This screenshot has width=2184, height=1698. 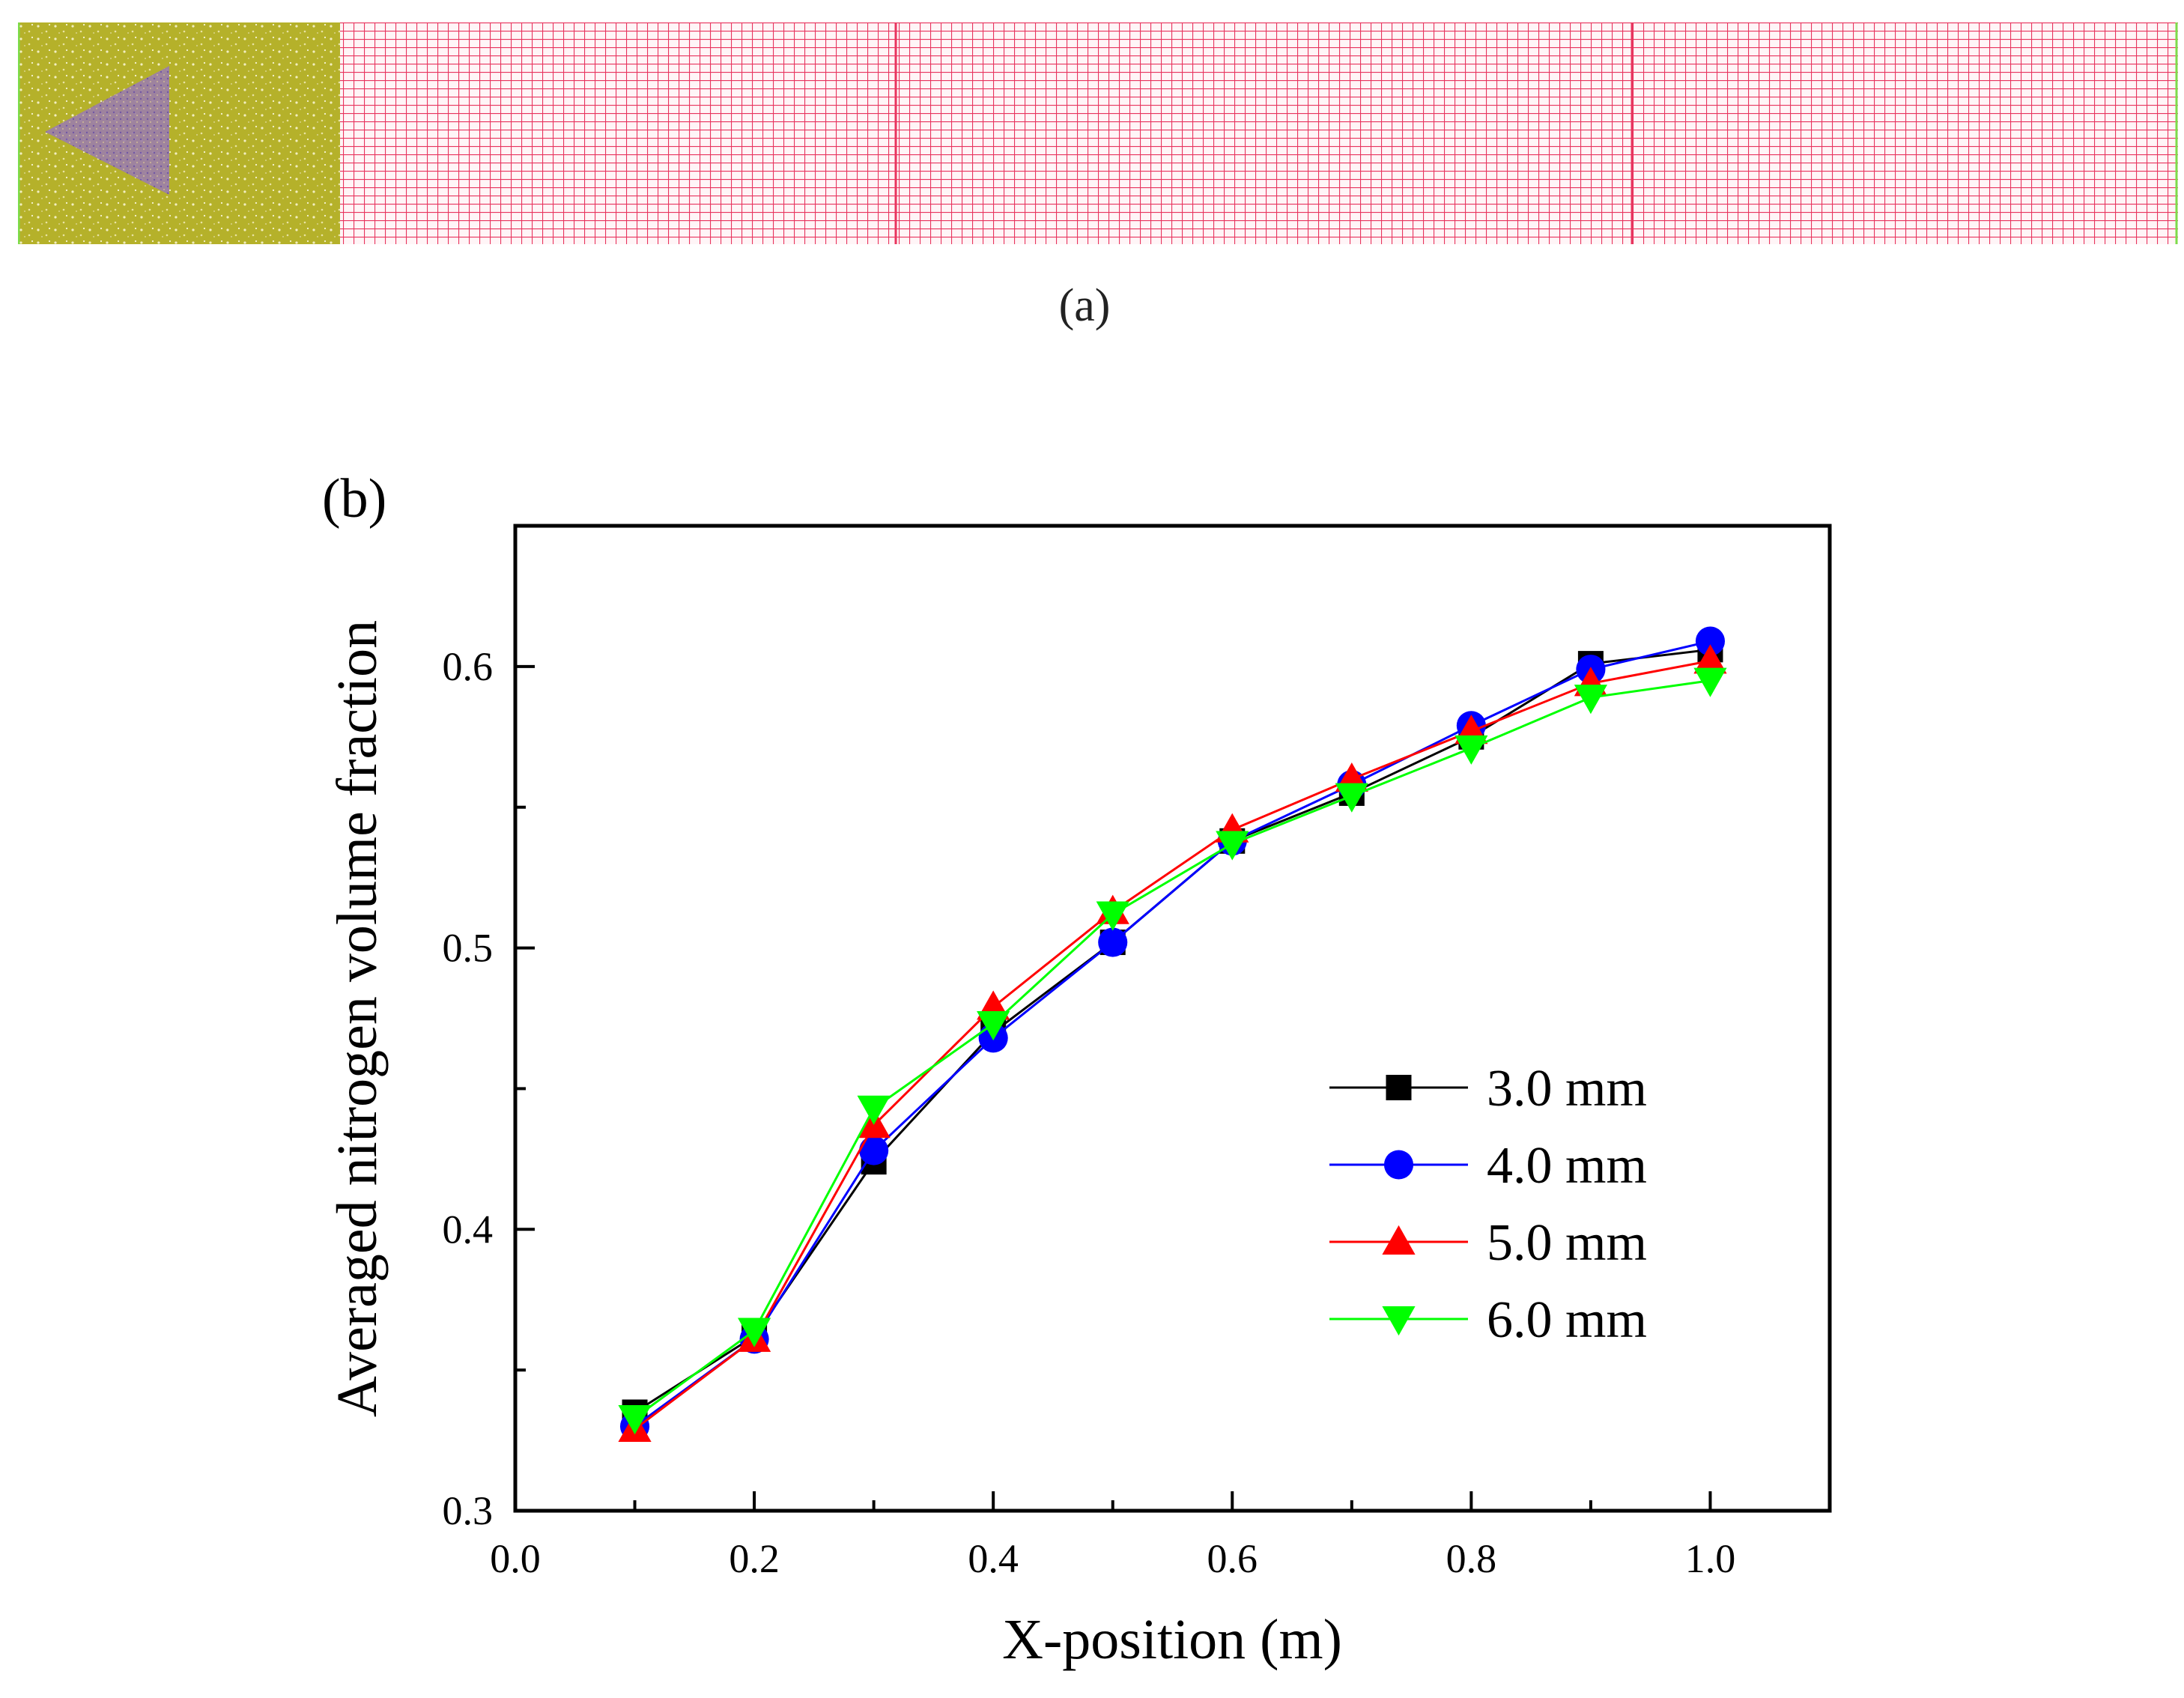 What do you see at coordinates (515, 1558) in the screenshot?
I see `x-tick-label: 0.0` at bounding box center [515, 1558].